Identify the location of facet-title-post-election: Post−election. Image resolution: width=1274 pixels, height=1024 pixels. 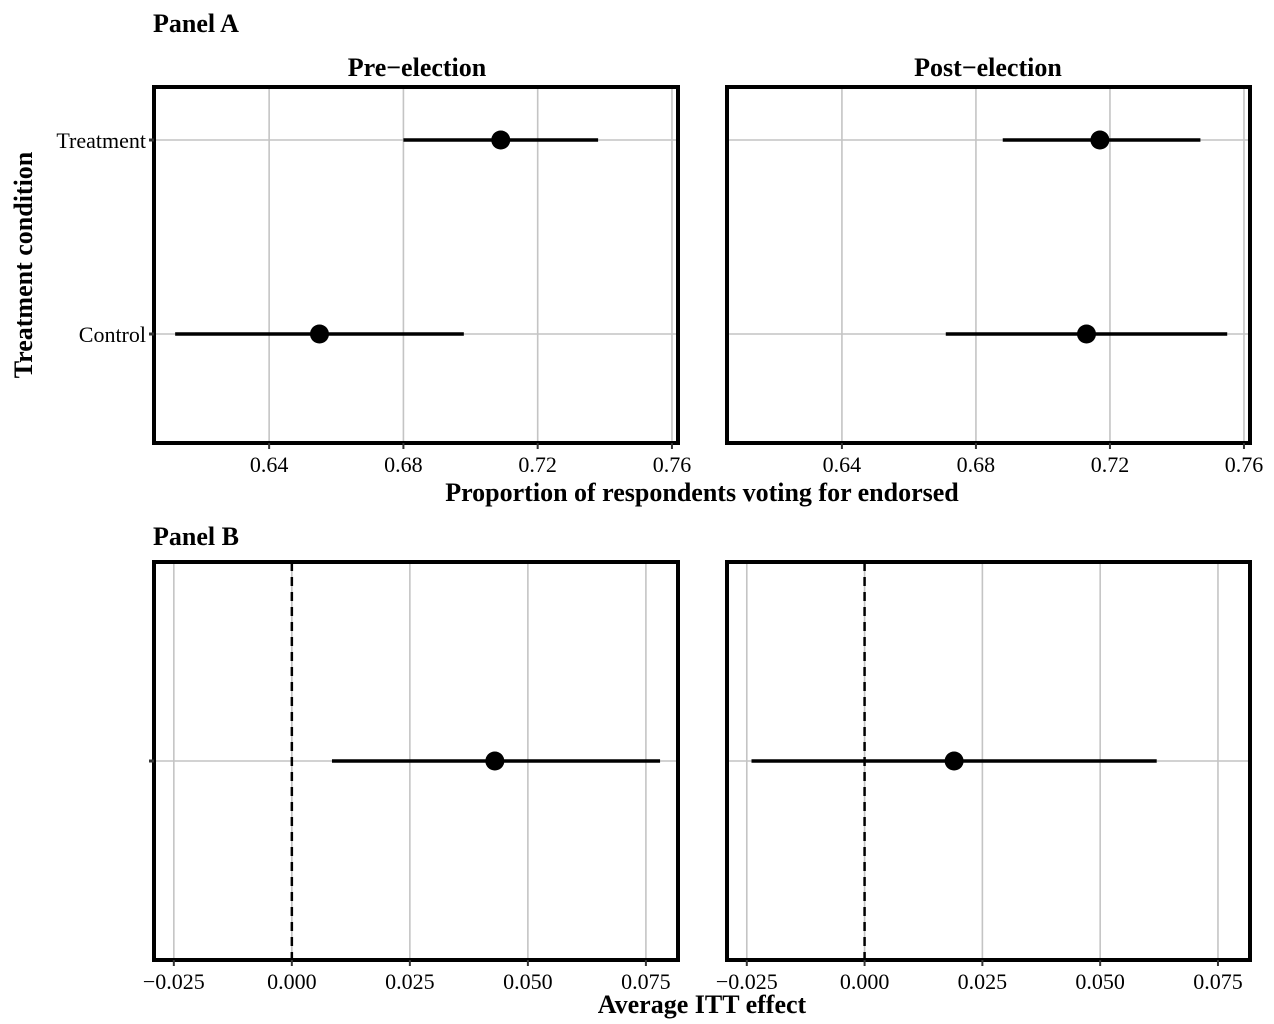
(988, 67).